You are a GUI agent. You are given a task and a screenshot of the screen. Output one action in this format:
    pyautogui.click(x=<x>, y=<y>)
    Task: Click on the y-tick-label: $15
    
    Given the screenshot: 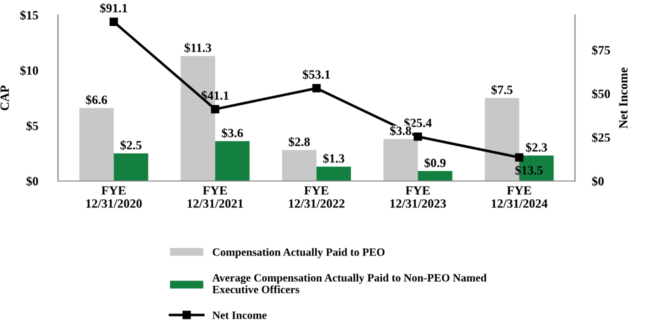 What is the action you would take?
    pyautogui.click(x=29, y=15)
    